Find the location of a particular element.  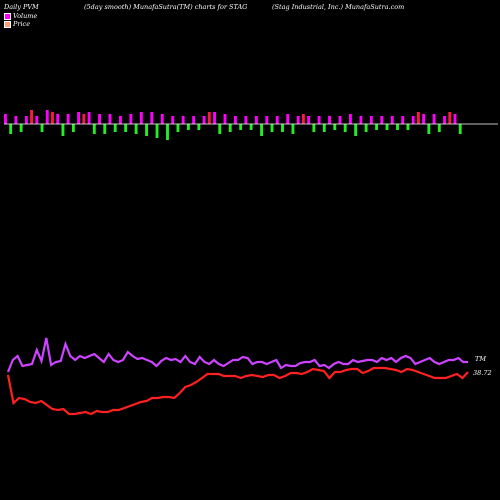

legend-volume-swatch is located at coordinates (7, 16).